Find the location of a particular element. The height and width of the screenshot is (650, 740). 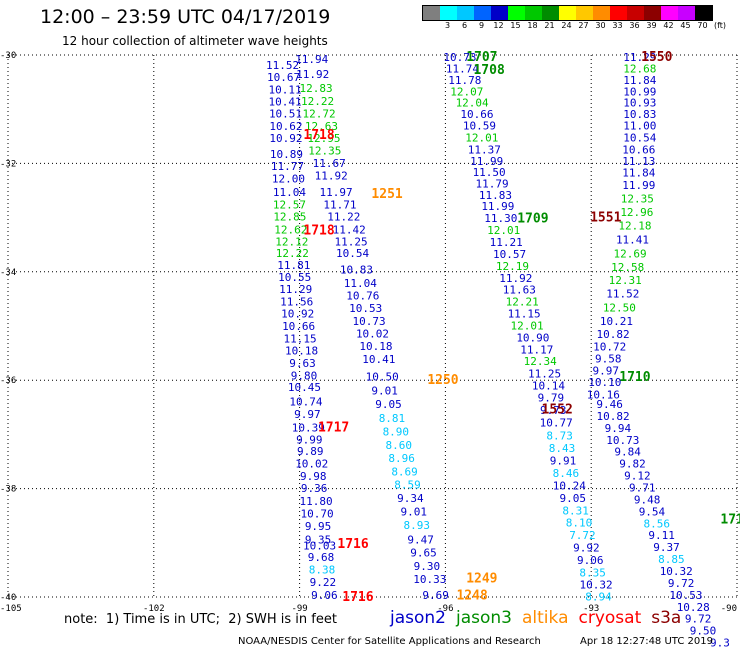

color-scale-label: 45 is located at coordinates (685, 25).